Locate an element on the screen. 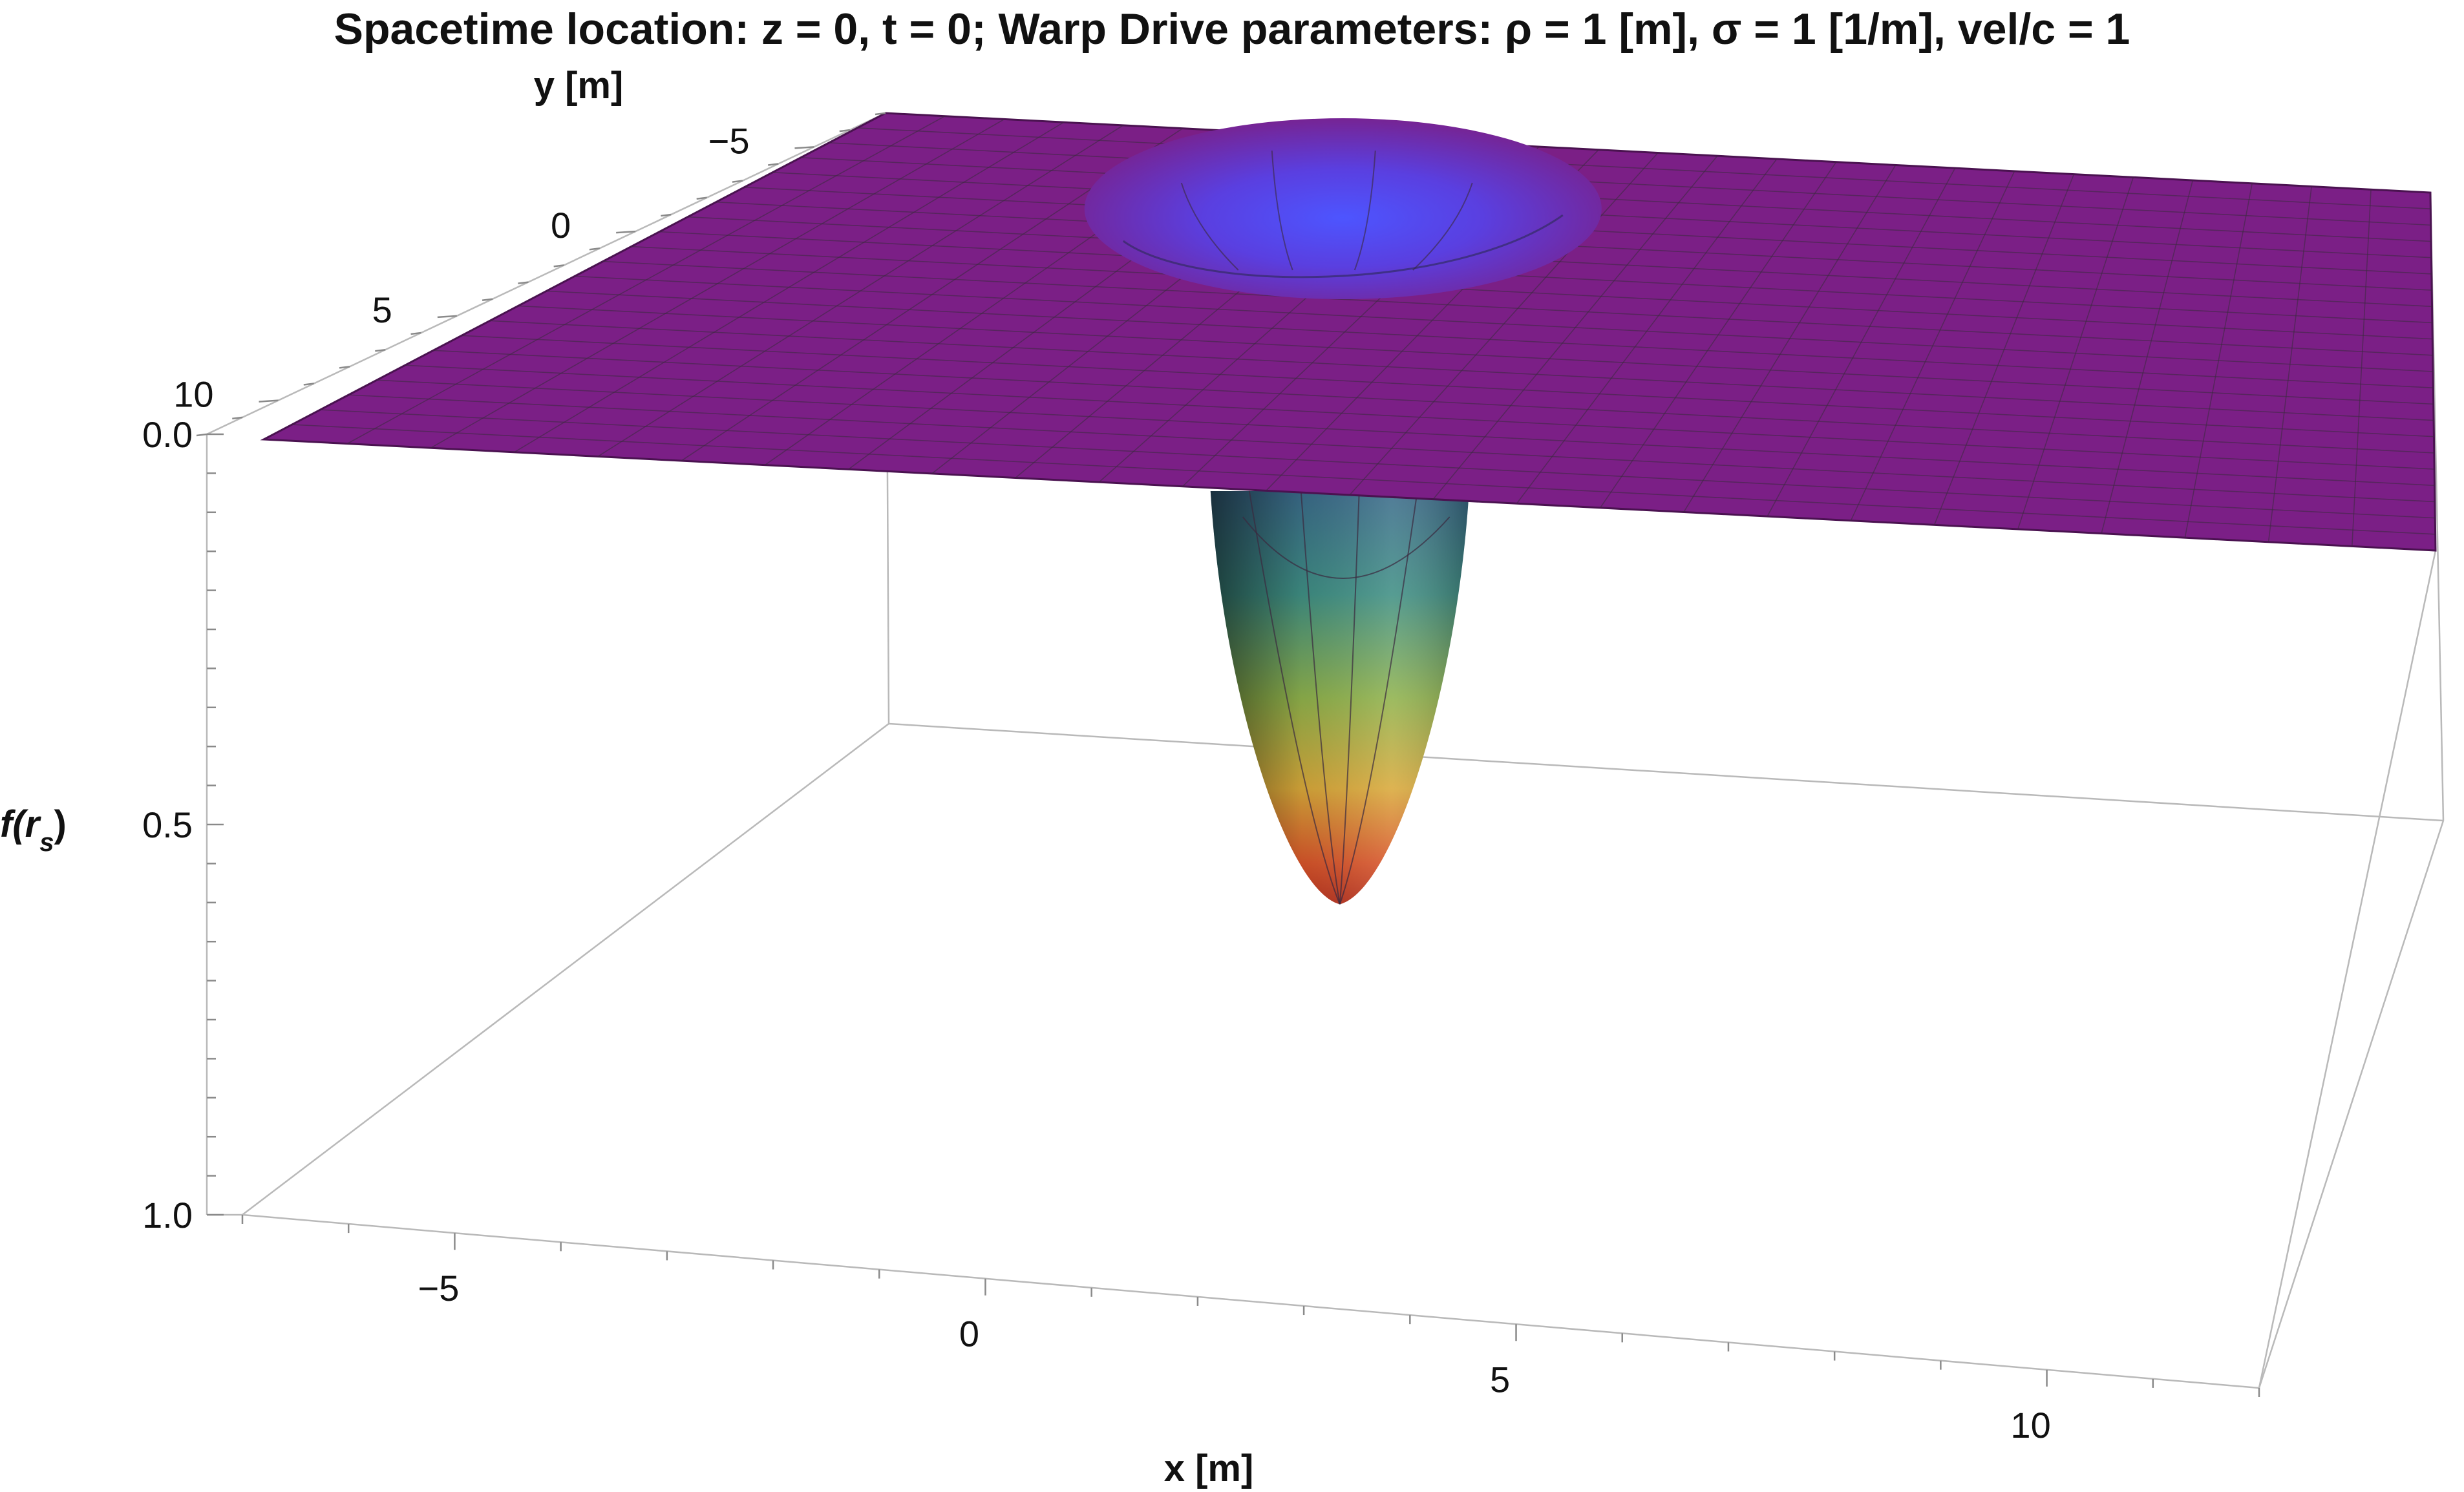 The width and height of the screenshot is (2464, 1492). warp-bubble-well is located at coordinates (1340, 698).